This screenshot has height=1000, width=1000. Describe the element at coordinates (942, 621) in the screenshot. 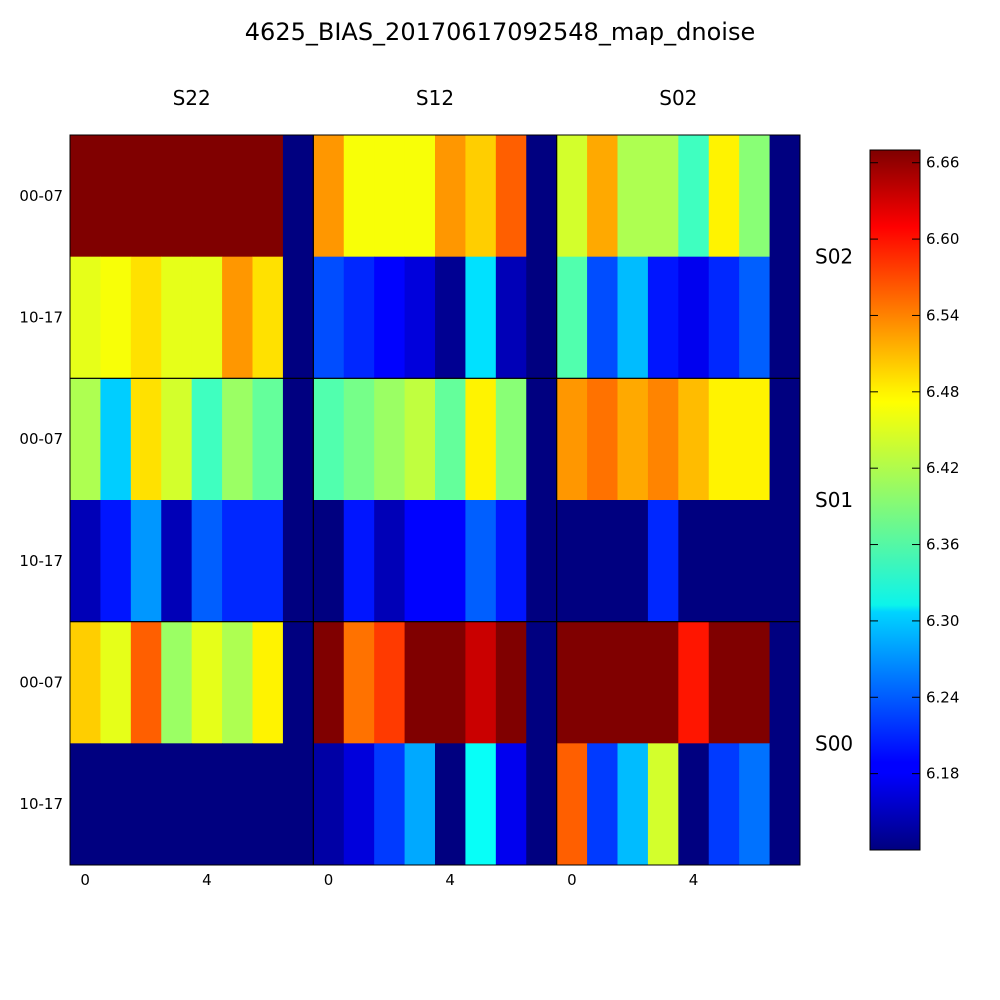

I see `colorbar-tick-label: 6.30` at that location.